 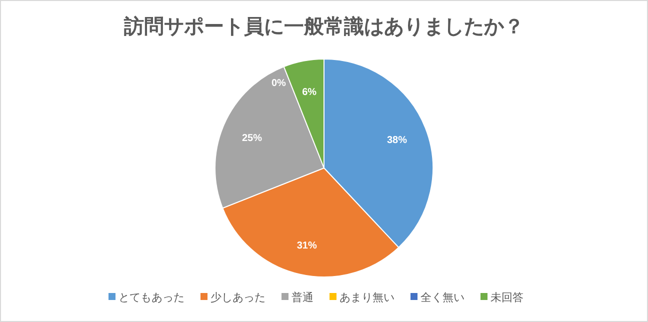 I want to click on text: 0%, so click(x=278, y=83).